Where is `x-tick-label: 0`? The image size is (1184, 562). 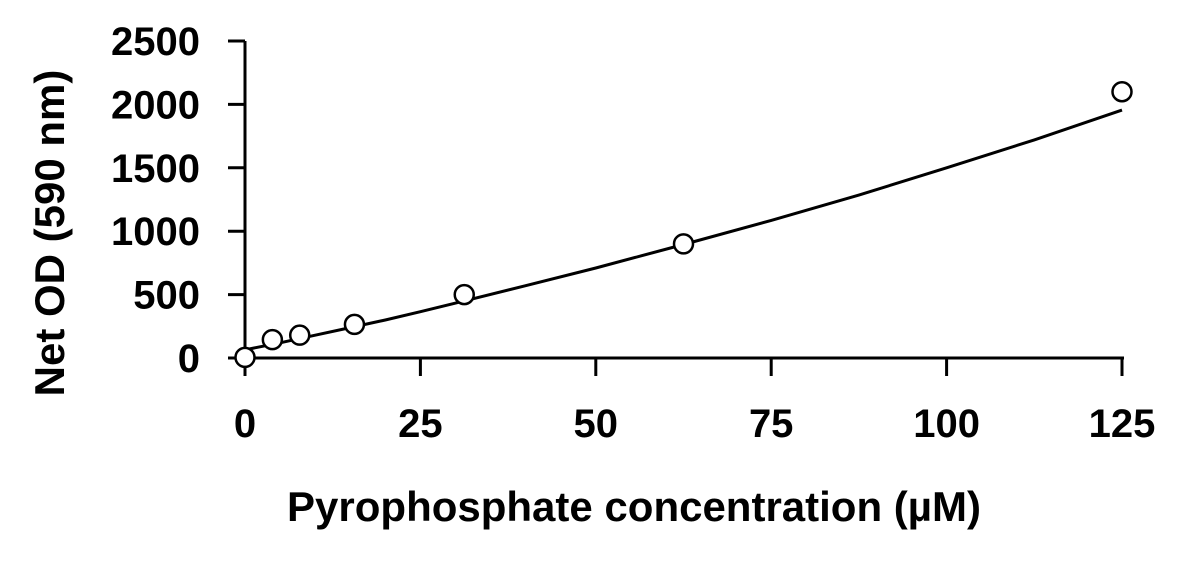
x-tick-label: 0 is located at coordinates (245, 424).